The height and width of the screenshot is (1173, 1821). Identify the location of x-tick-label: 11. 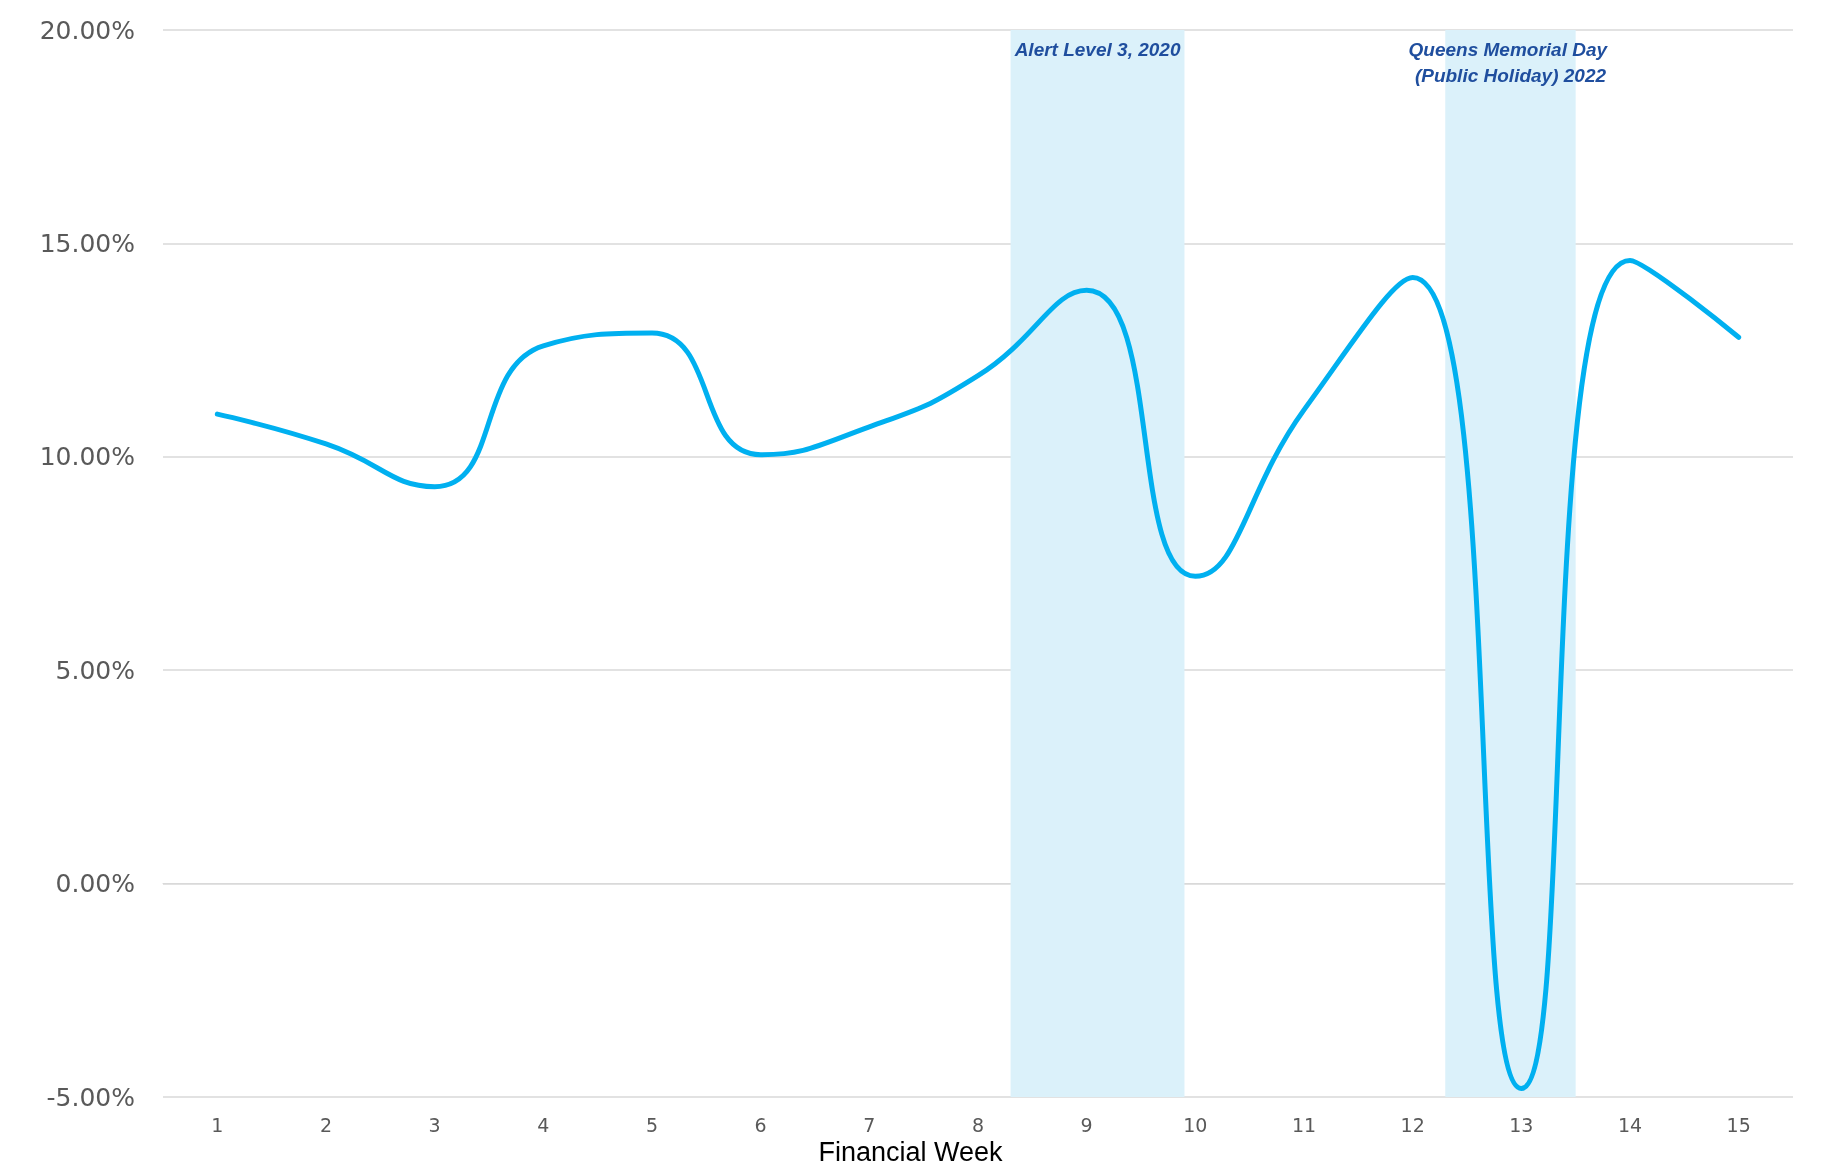
(1304, 1124).